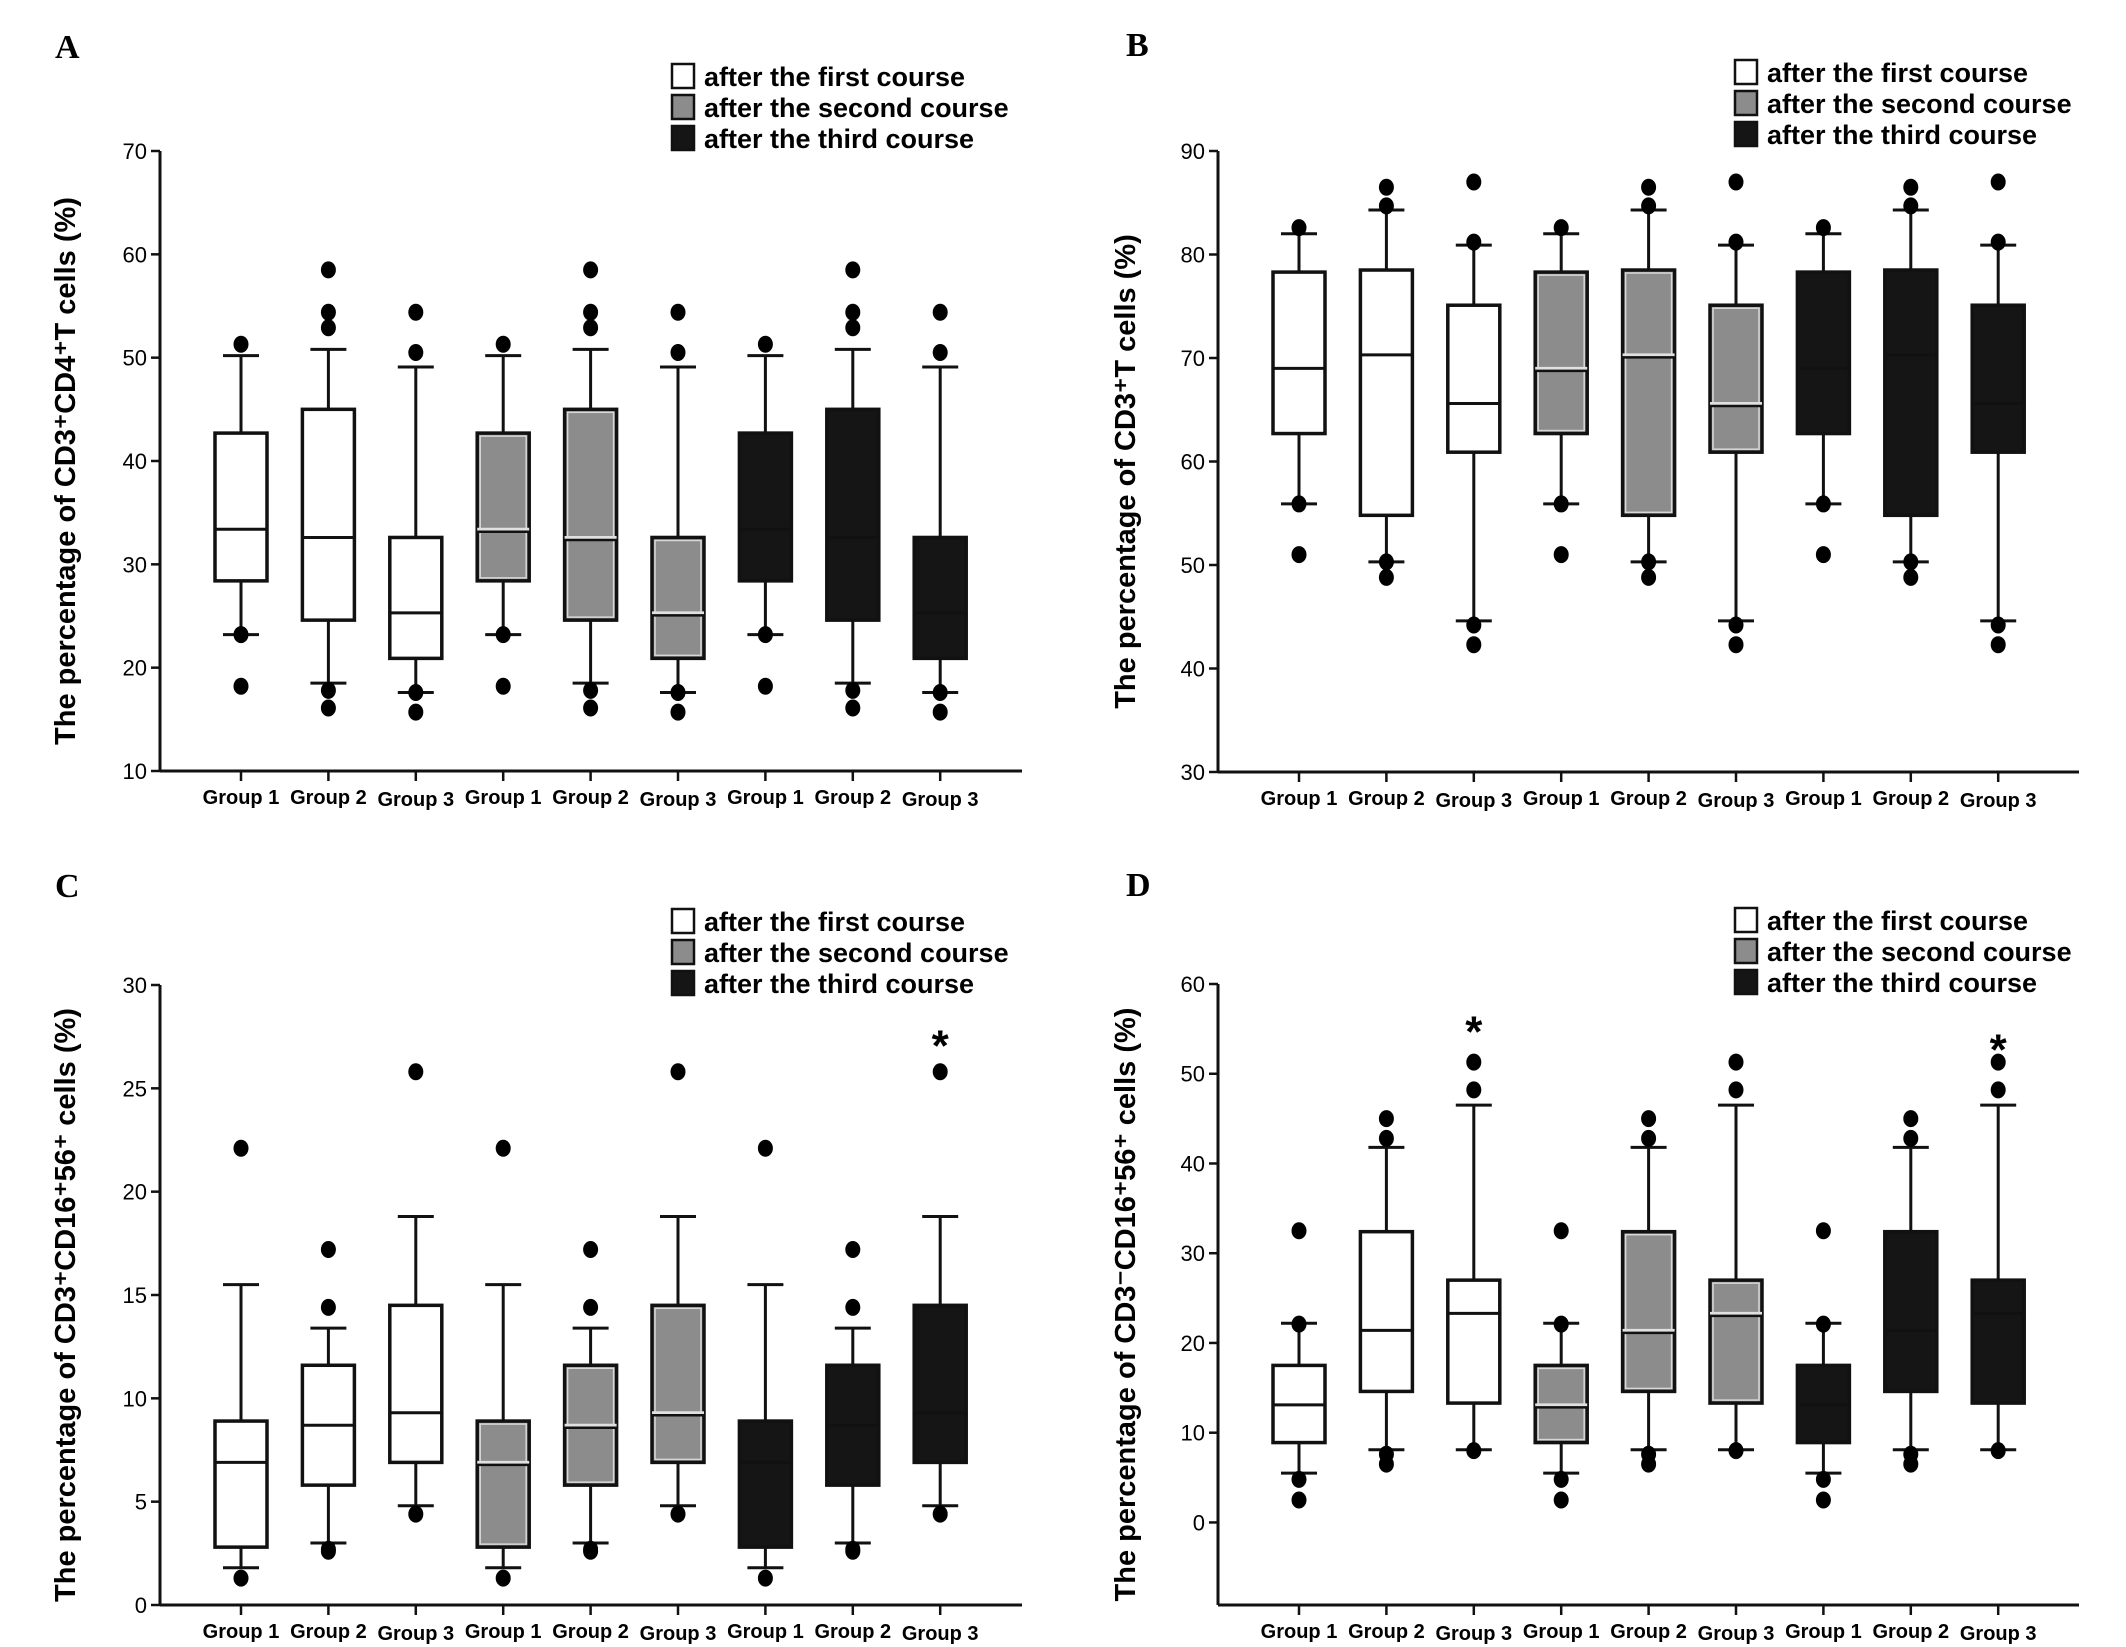 The image size is (2126, 1647). What do you see at coordinates (1474, 1031) in the screenshot?
I see `significance-asterisk: *` at bounding box center [1474, 1031].